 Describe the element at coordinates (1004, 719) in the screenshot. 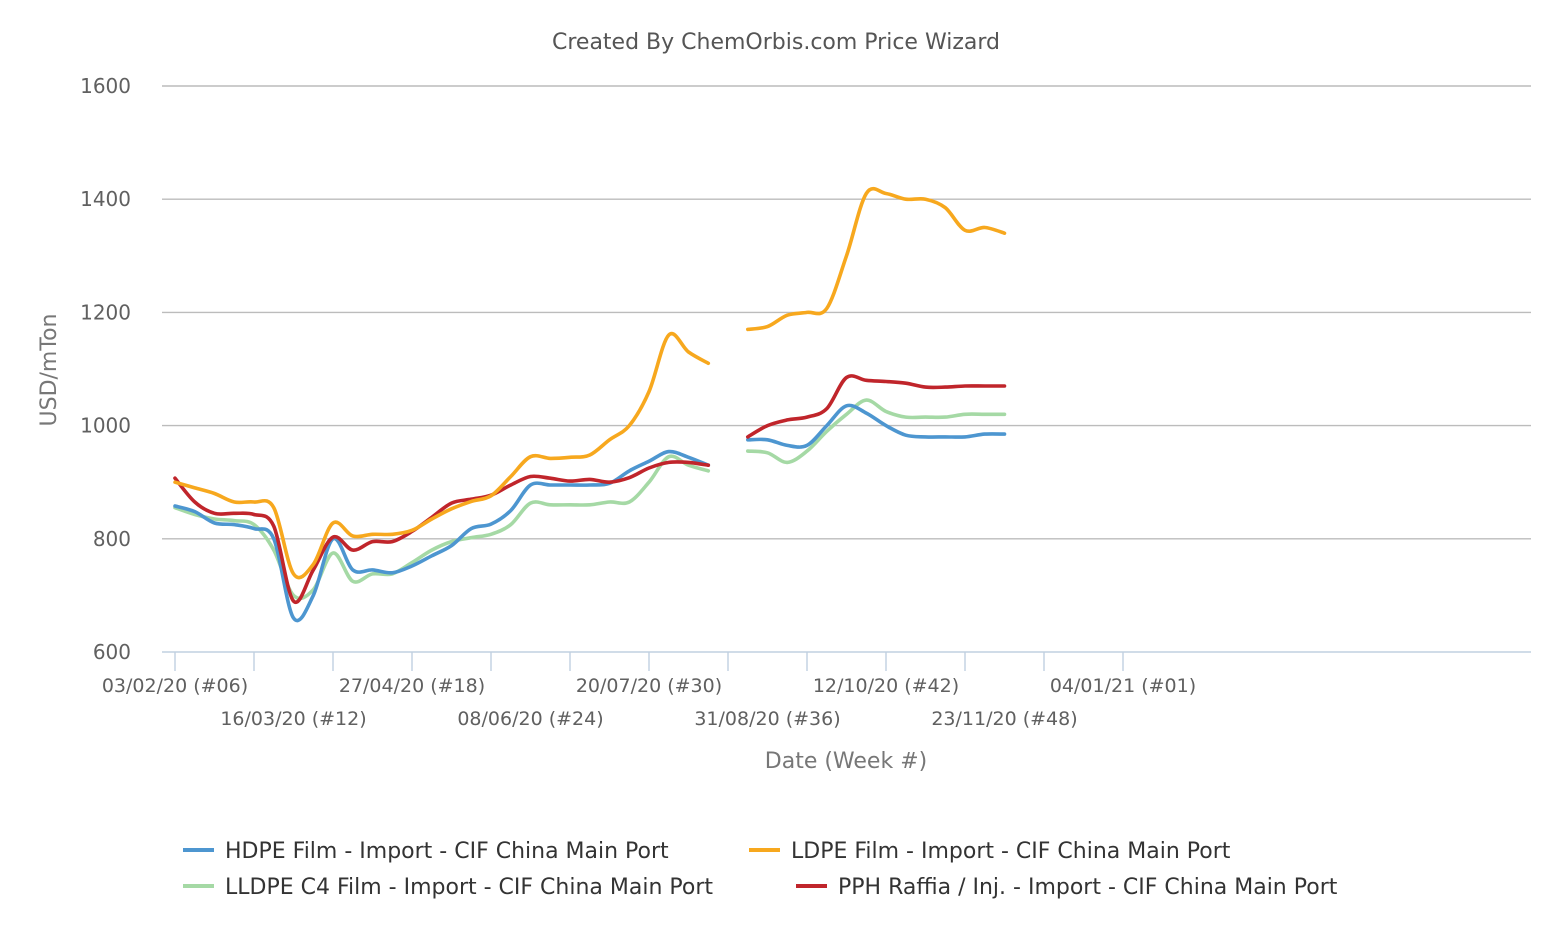

I see `x-tick-label: 23/11/20 (#48)` at that location.